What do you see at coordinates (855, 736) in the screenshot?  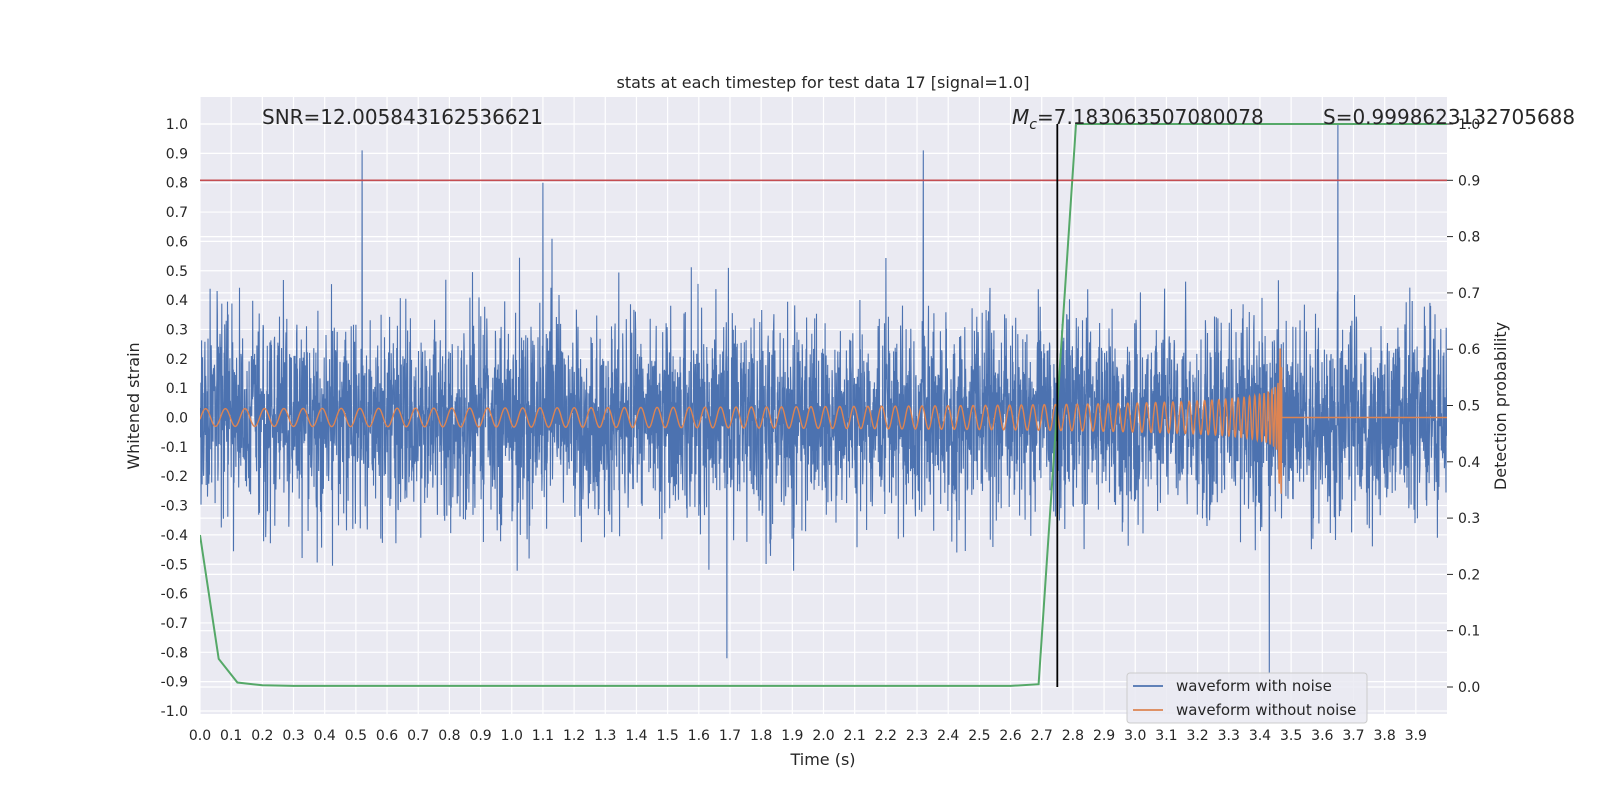 I see `x-tick-label: 2.1` at bounding box center [855, 736].